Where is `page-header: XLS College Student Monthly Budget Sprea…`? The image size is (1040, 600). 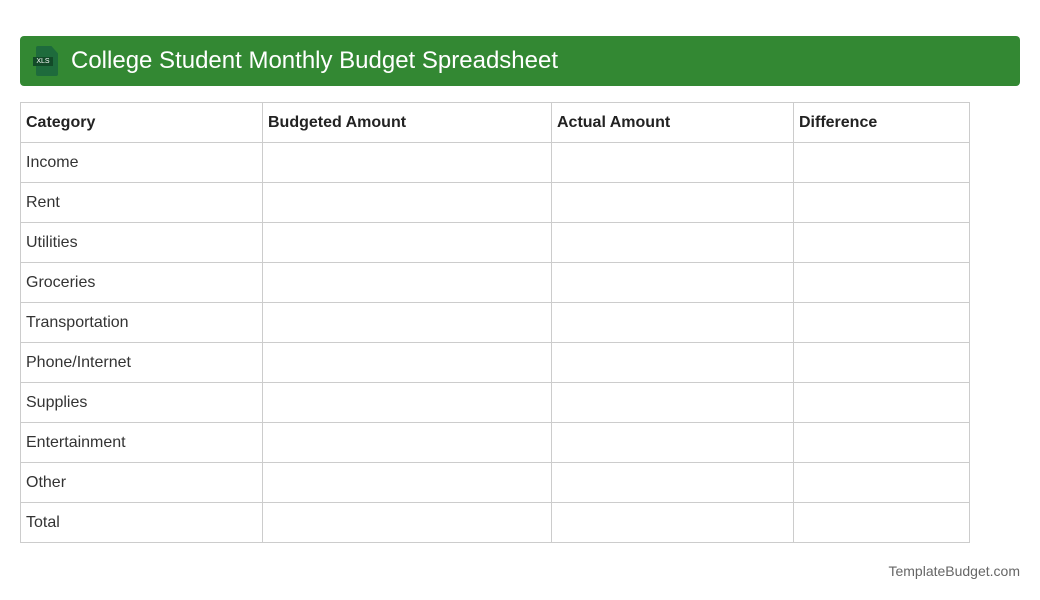 page-header: XLS College Student Monthly Budget Sprea… is located at coordinates (520, 61).